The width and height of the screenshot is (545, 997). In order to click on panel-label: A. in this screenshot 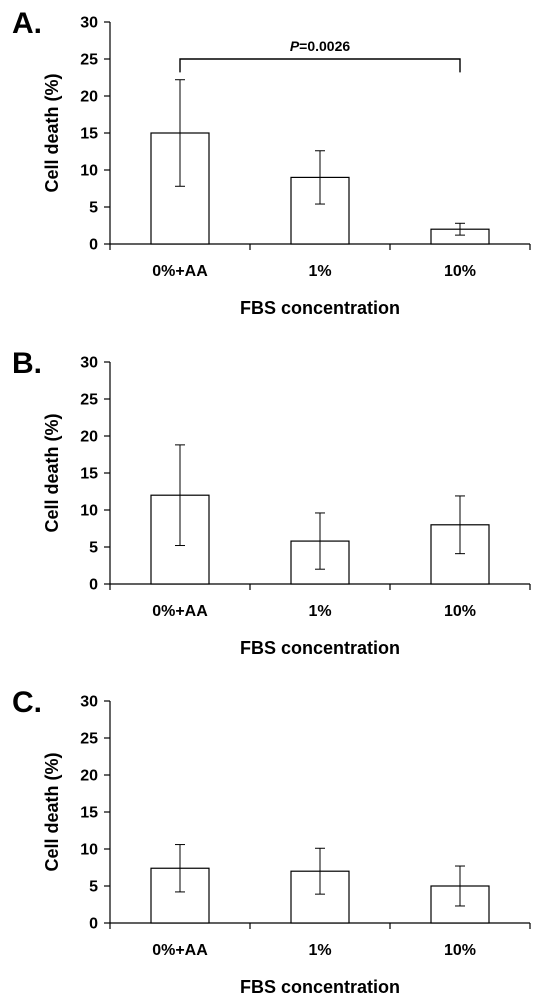, I will do `click(27, 23)`.